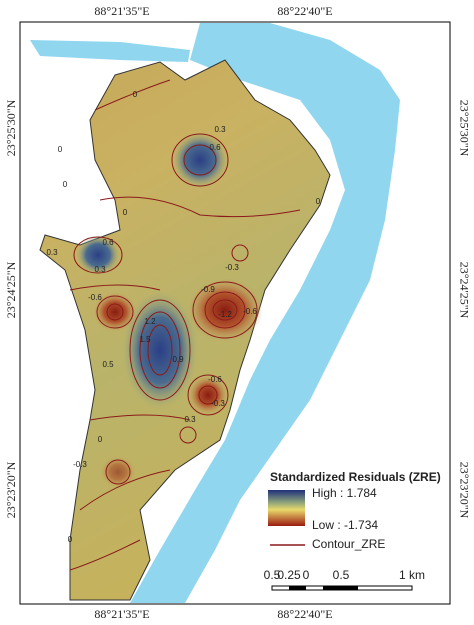 The height and width of the screenshot is (625, 474). What do you see at coordinates (110, 51) in the screenshot?
I see `river-channel` at bounding box center [110, 51].